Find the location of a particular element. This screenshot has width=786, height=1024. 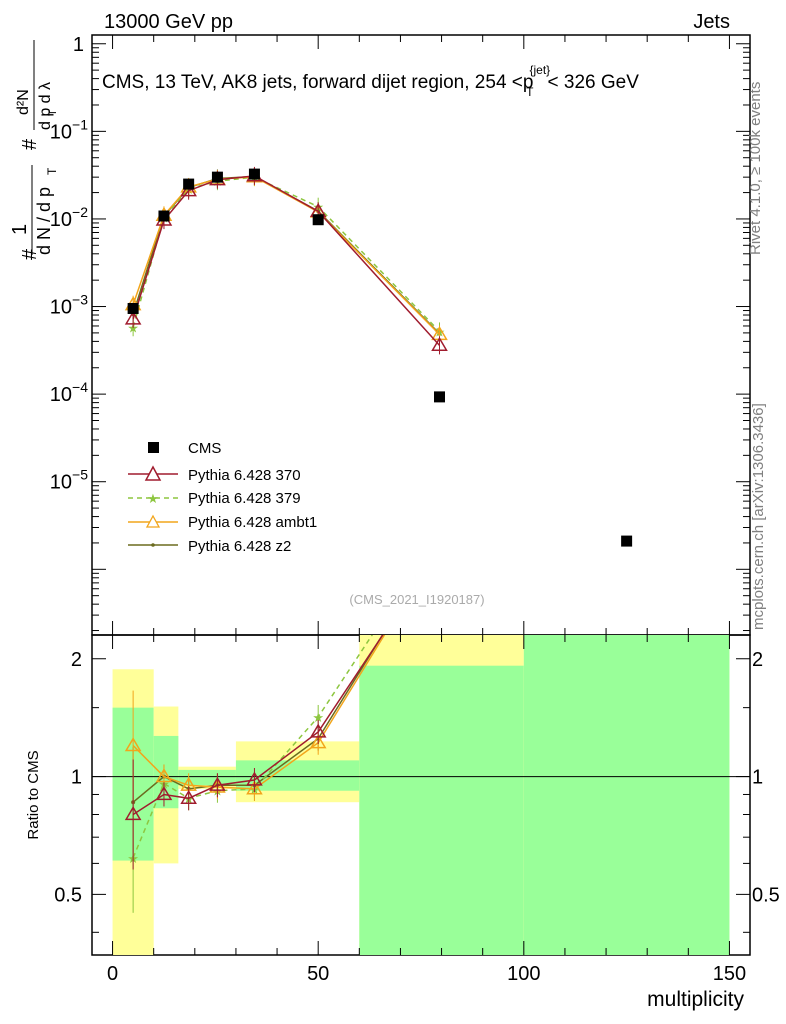

svg-text: d p d λ is located at coordinates (45, 106).